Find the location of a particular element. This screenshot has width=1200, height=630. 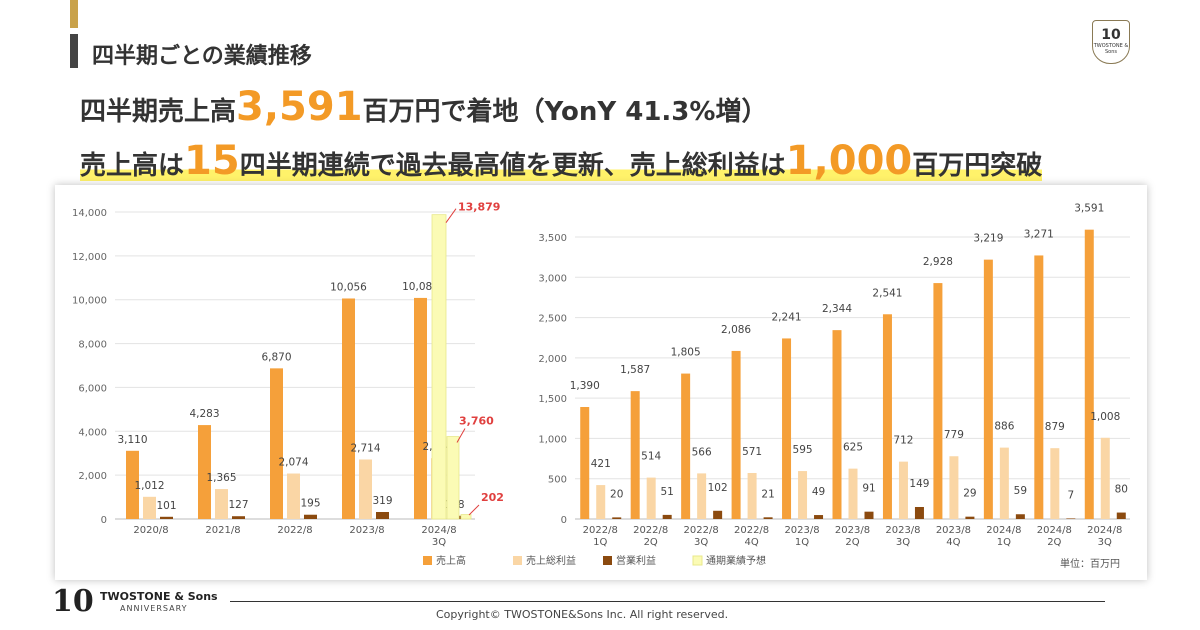

headline-revenue: 四半期売上高3,591百万円で着地（YonY 41.3%増） is located at coordinates (423, 107).